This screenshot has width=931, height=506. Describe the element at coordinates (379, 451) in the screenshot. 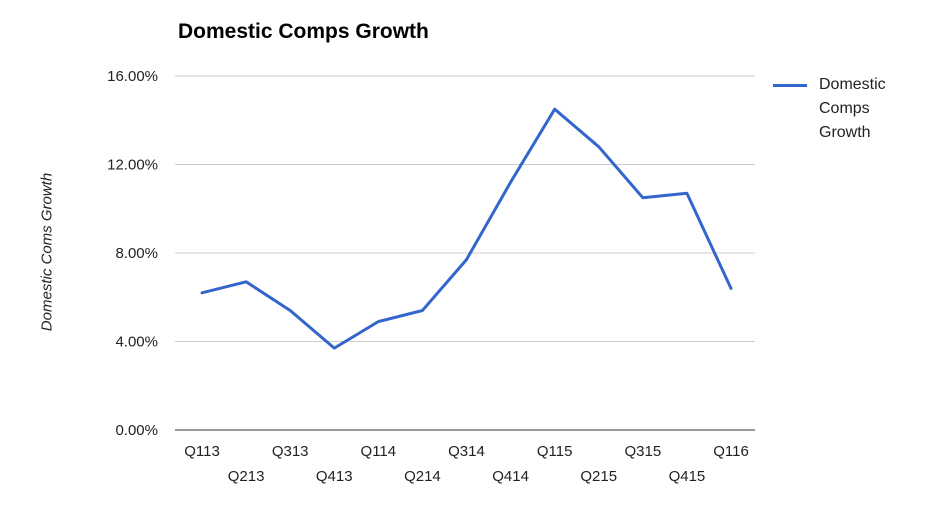

I see `x-tick-label: Q114` at that location.